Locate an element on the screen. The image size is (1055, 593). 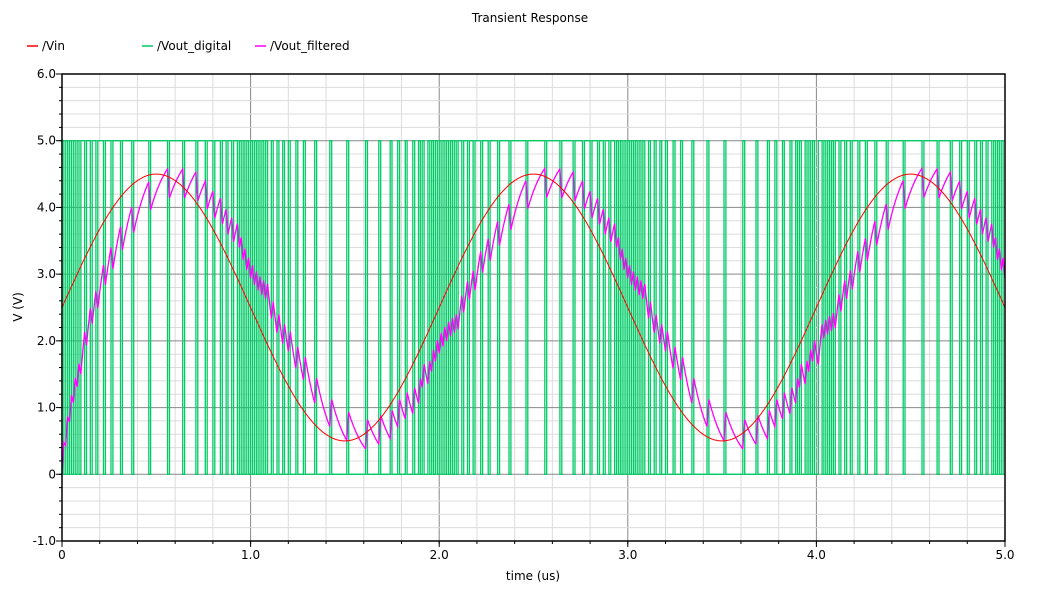
x-axis-label: time (us) is located at coordinates (533, 576).